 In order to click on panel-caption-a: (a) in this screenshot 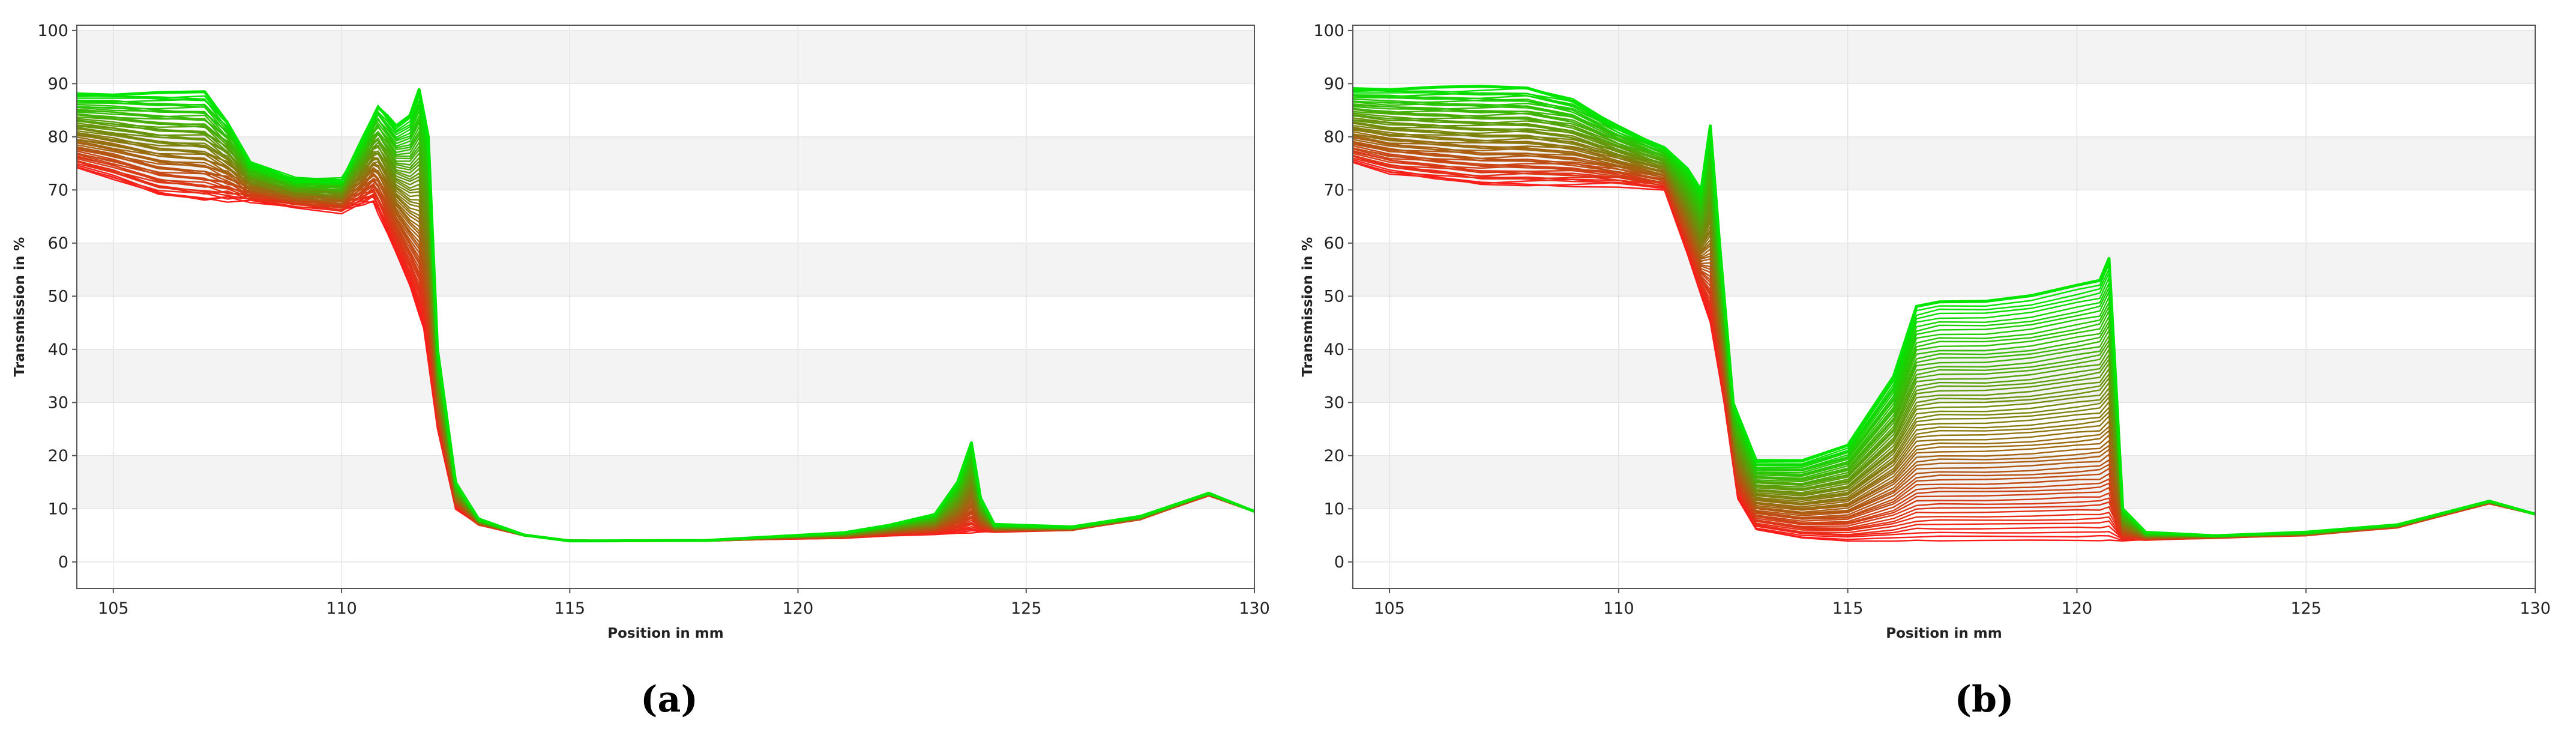, I will do `click(669, 700)`.